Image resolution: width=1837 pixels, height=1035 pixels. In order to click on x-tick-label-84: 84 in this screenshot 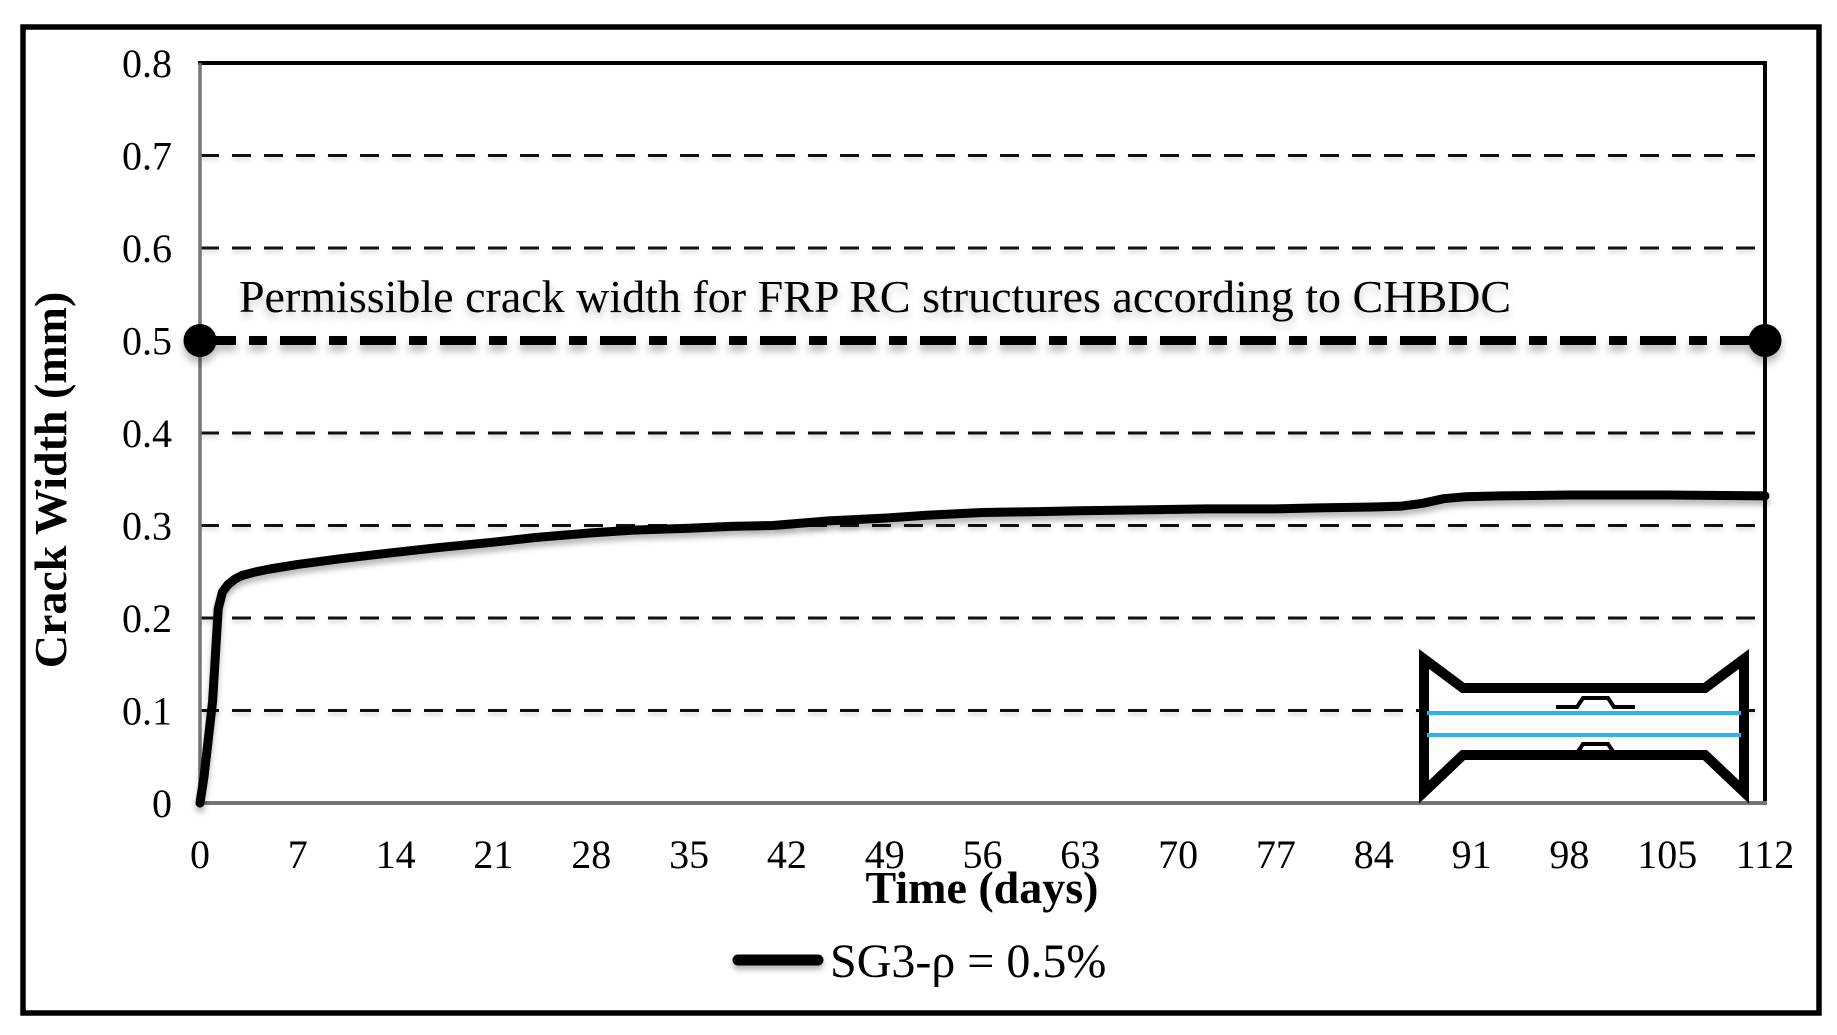, I will do `click(1374, 854)`.